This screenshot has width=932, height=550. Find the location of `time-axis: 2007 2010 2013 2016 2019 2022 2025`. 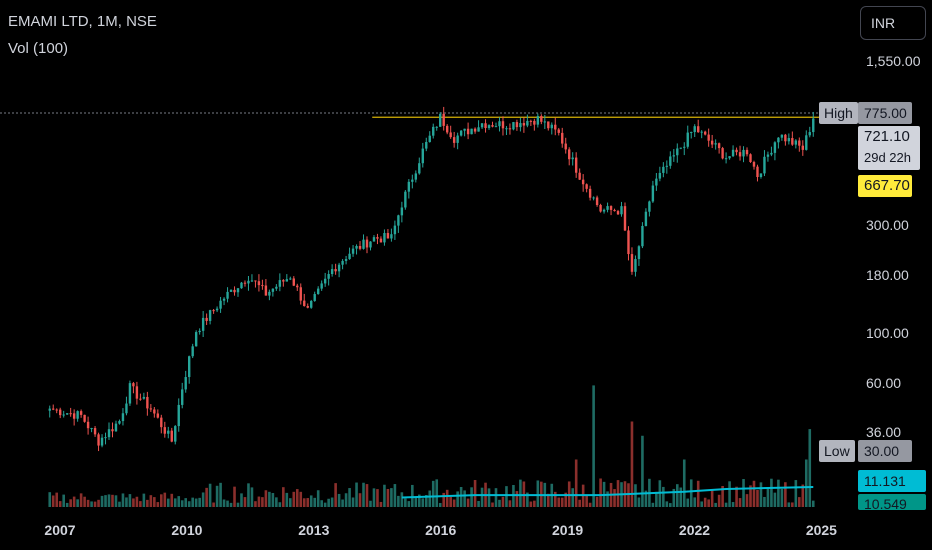

time-axis: 2007 2010 2013 2016 2019 2022 2025 is located at coordinates (440, 530).